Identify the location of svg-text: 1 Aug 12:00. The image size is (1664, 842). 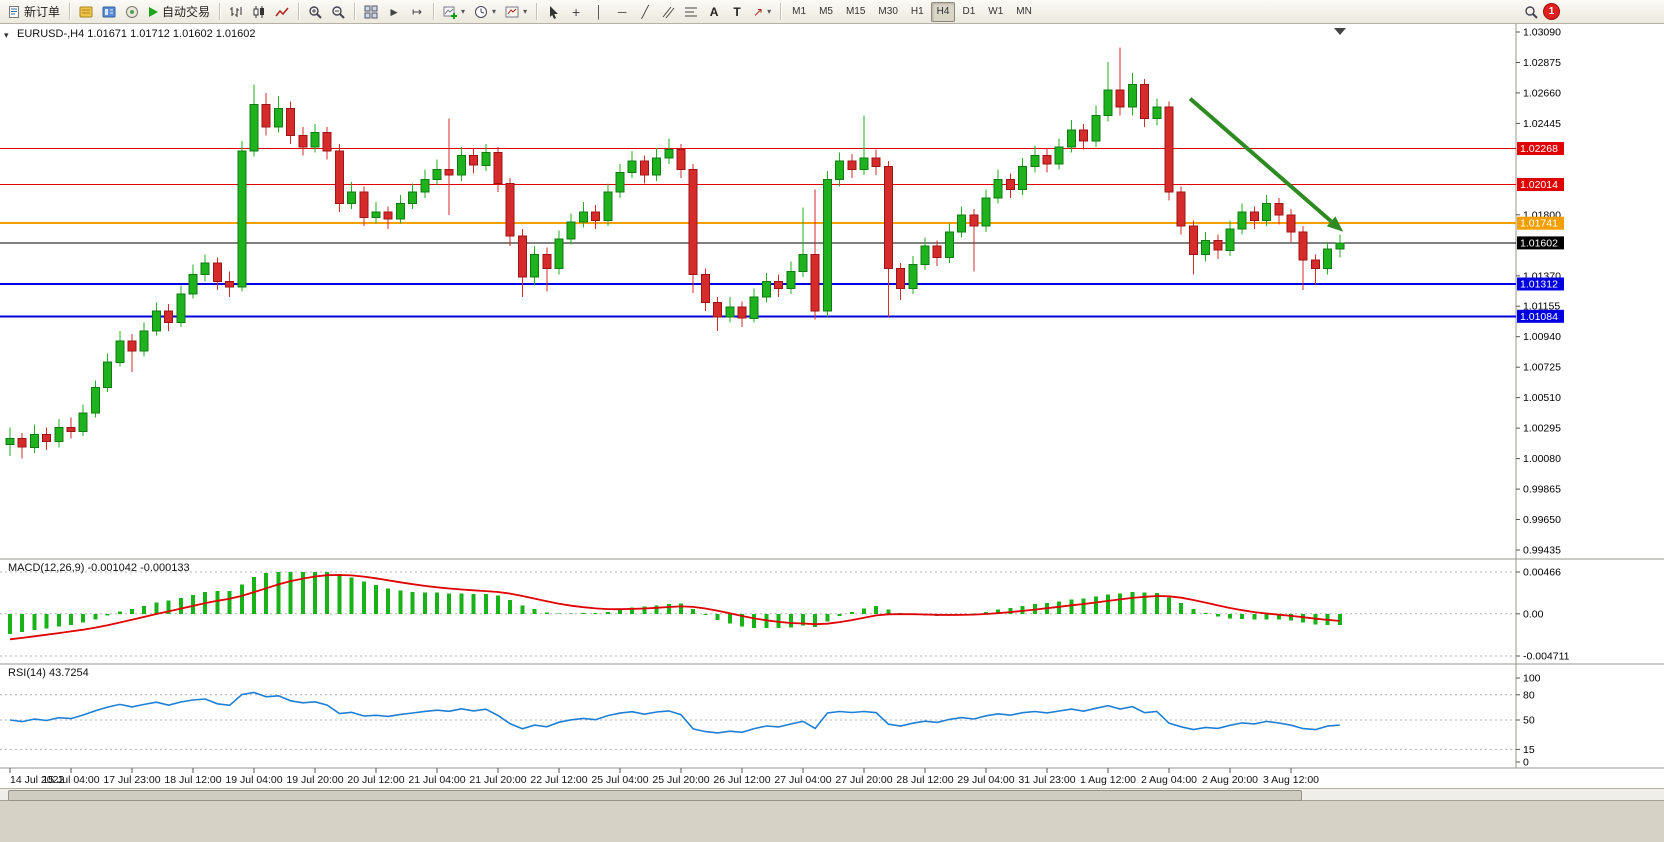
(1108, 780).